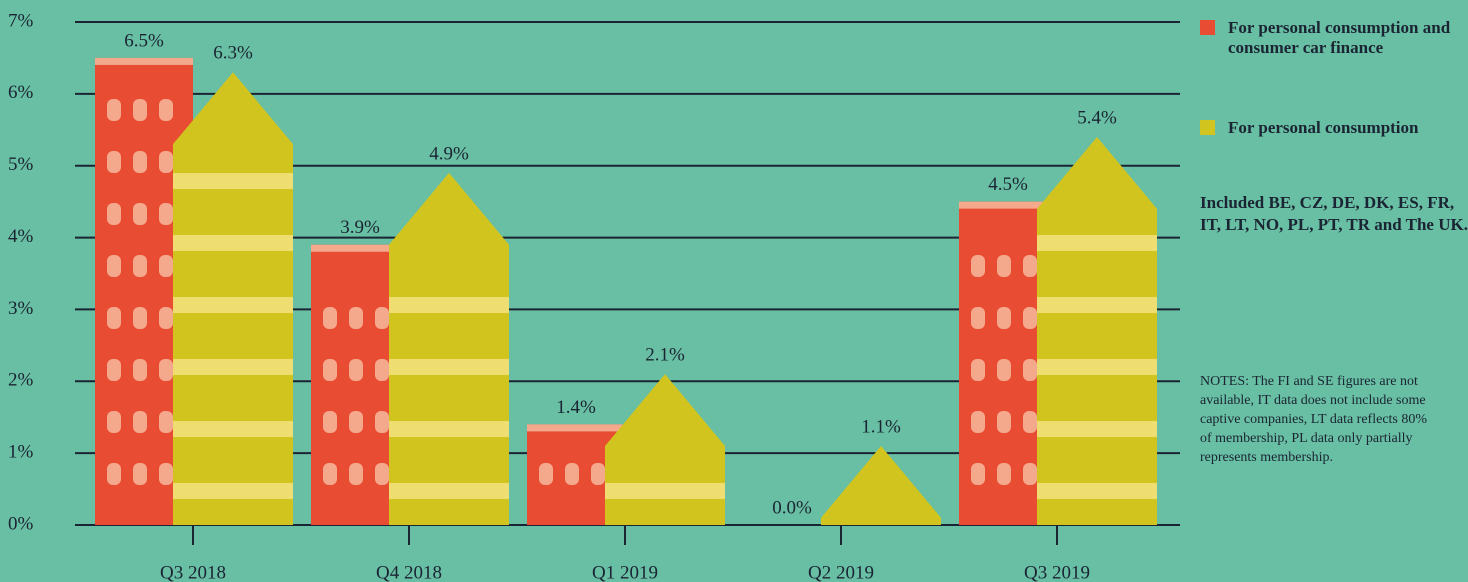 This screenshot has width=1468, height=582. What do you see at coordinates (21, 380) in the screenshot?
I see `y-tick-label: 2%` at bounding box center [21, 380].